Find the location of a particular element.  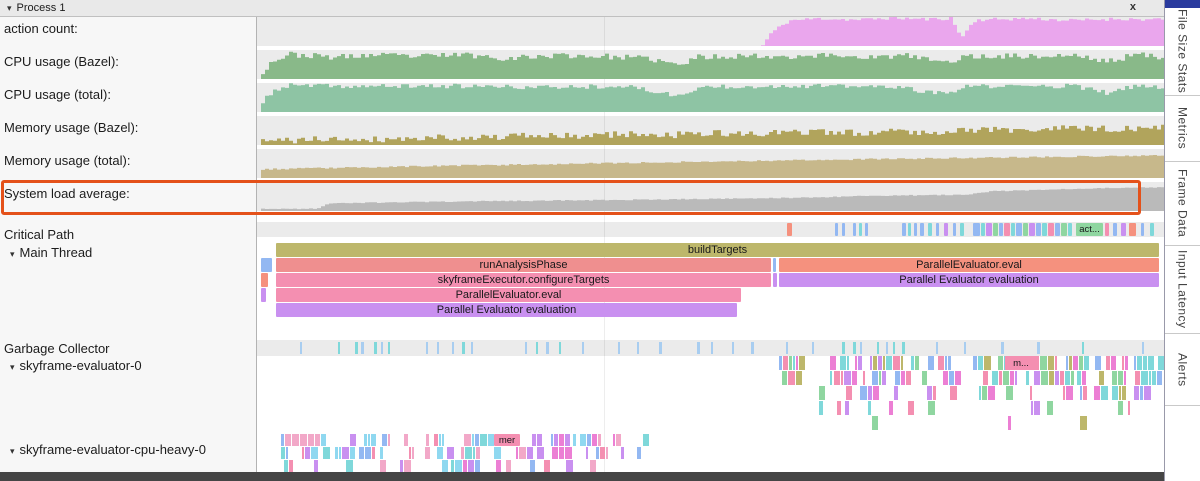

chevron-down-icon: ▾ is located at coordinates (12, 451).